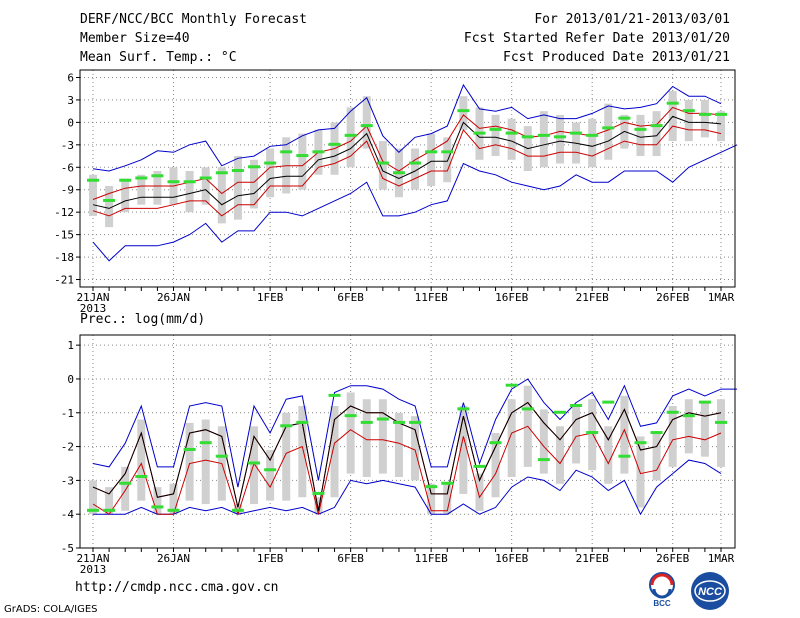  What do you see at coordinates (662, 590) in the screenshot?
I see `bcc-logo: BCC` at bounding box center [662, 590].